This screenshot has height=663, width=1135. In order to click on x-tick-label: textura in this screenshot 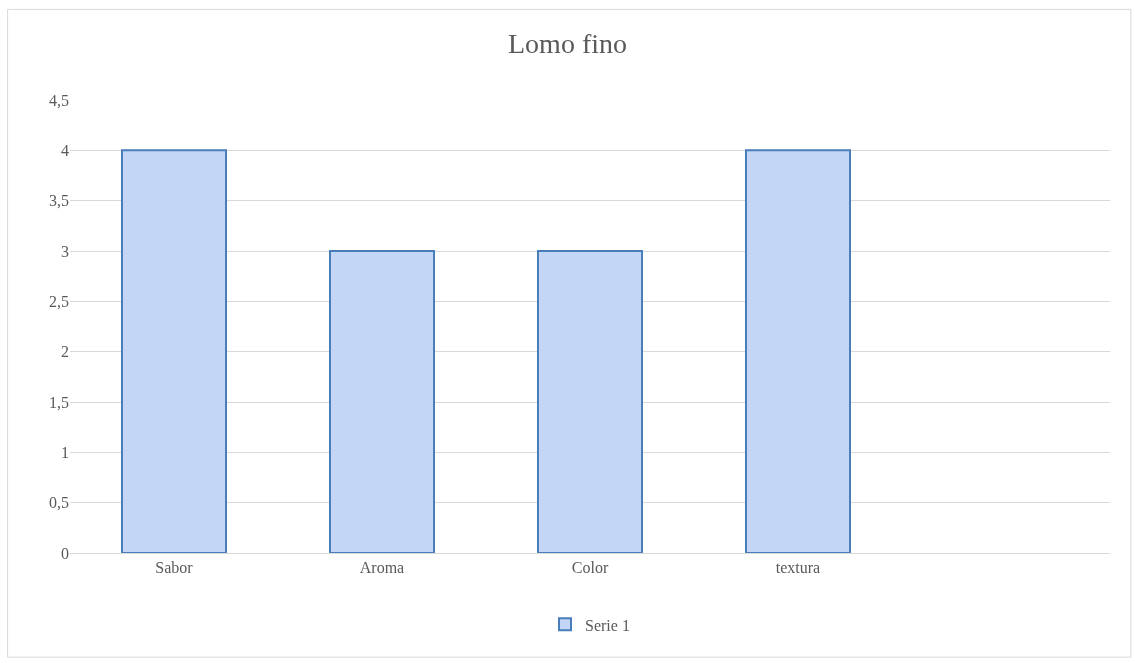, I will do `click(798, 568)`.